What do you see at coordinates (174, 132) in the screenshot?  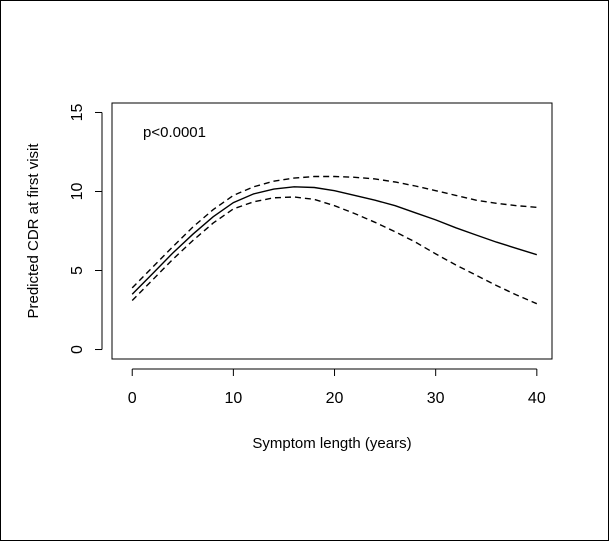 I see `p-value-annotation: p<0.0001` at bounding box center [174, 132].